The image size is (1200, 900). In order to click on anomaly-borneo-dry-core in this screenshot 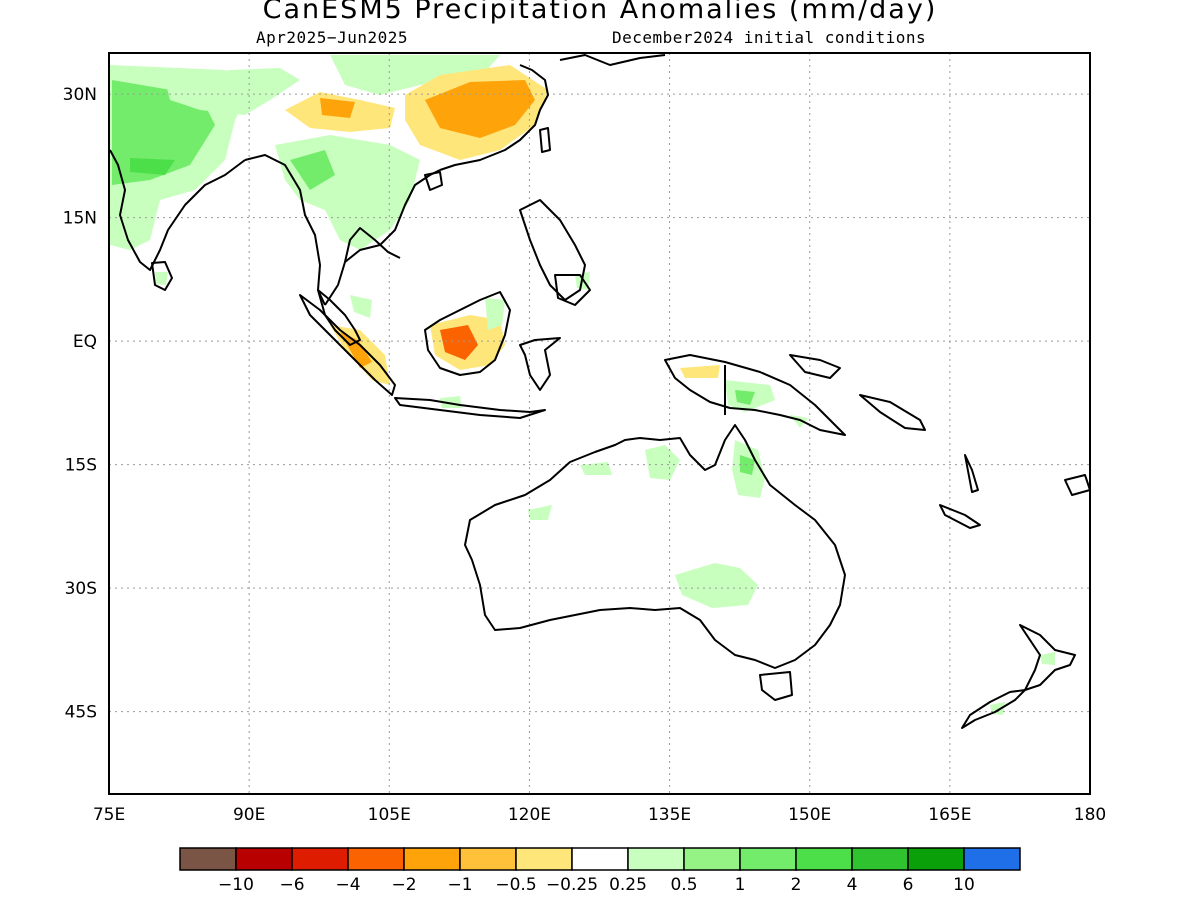, I will do `click(459, 342)`.